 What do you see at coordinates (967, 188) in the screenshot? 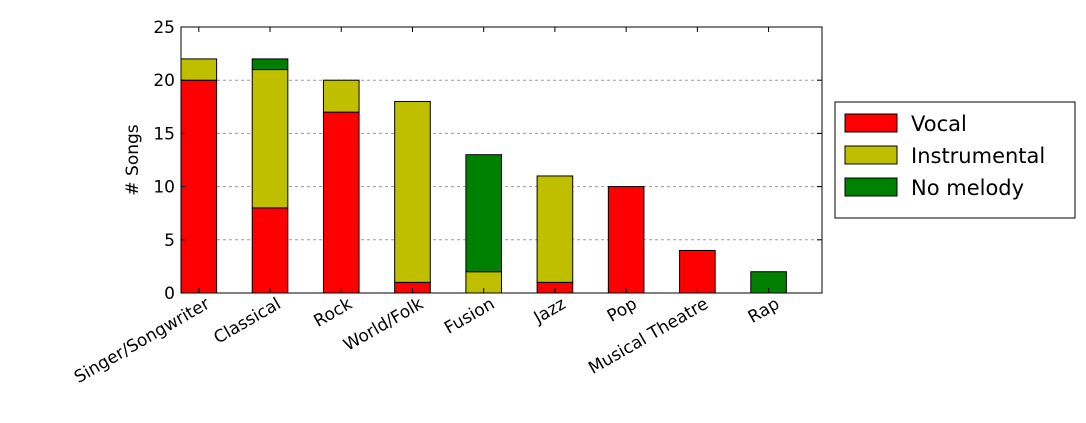
I see `legend-label: No melody` at bounding box center [967, 188].